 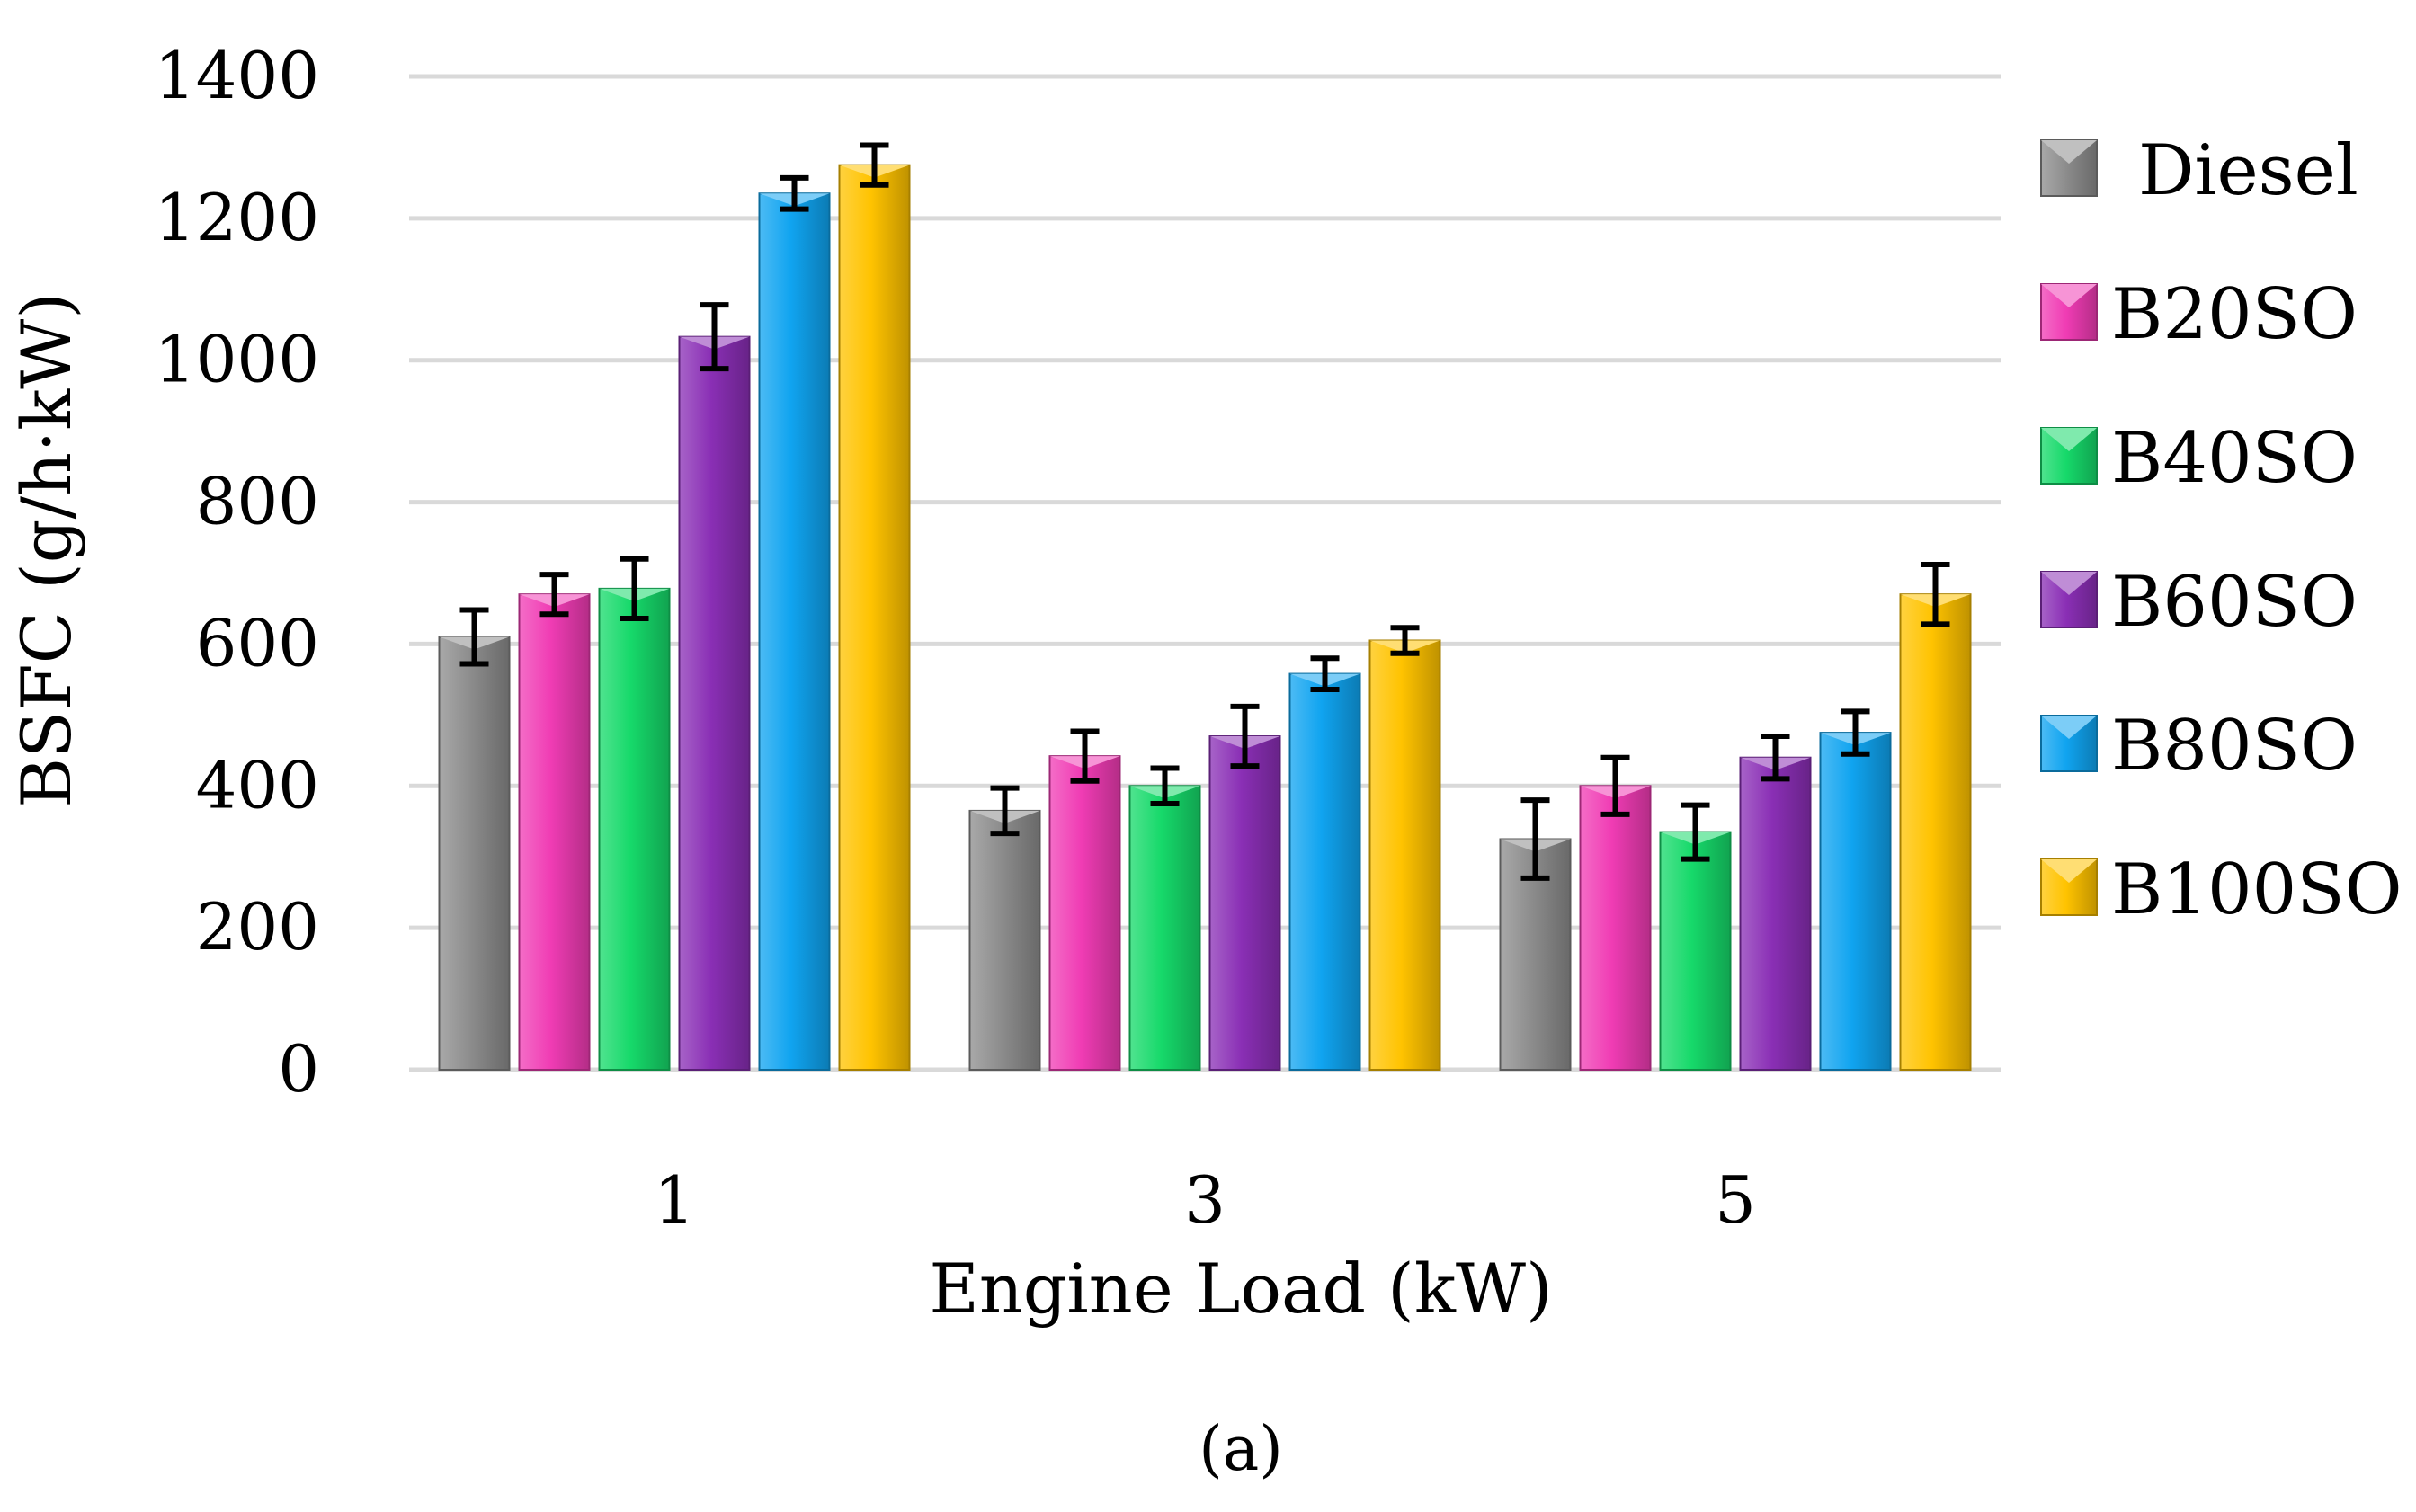 I want to click on y-tick-label: 1200, so click(x=237, y=217).